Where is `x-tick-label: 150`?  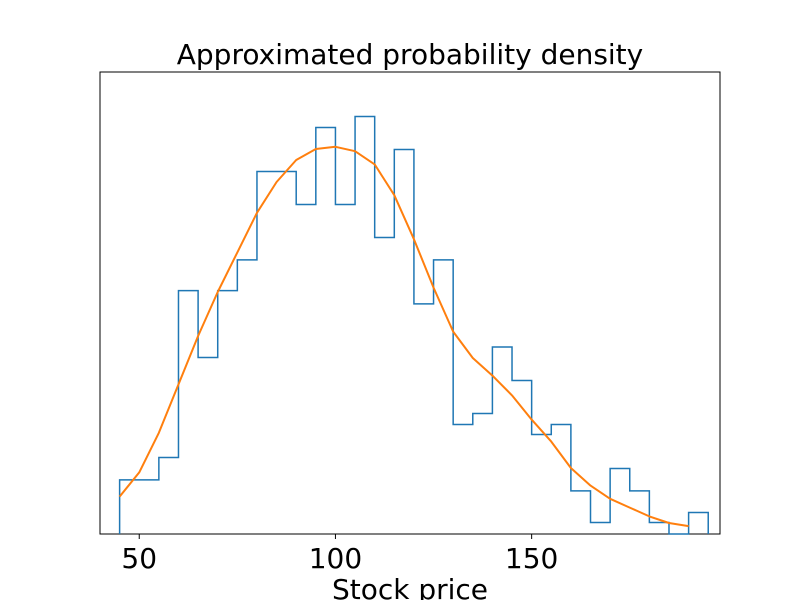
x-tick-label: 150 is located at coordinates (531, 558).